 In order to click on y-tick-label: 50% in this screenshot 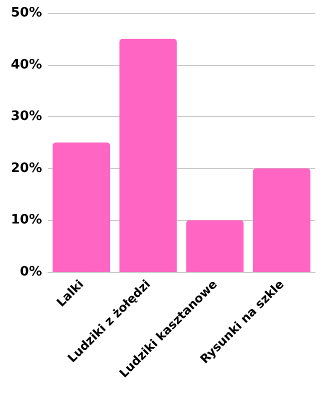, I will do `click(26, 13)`.